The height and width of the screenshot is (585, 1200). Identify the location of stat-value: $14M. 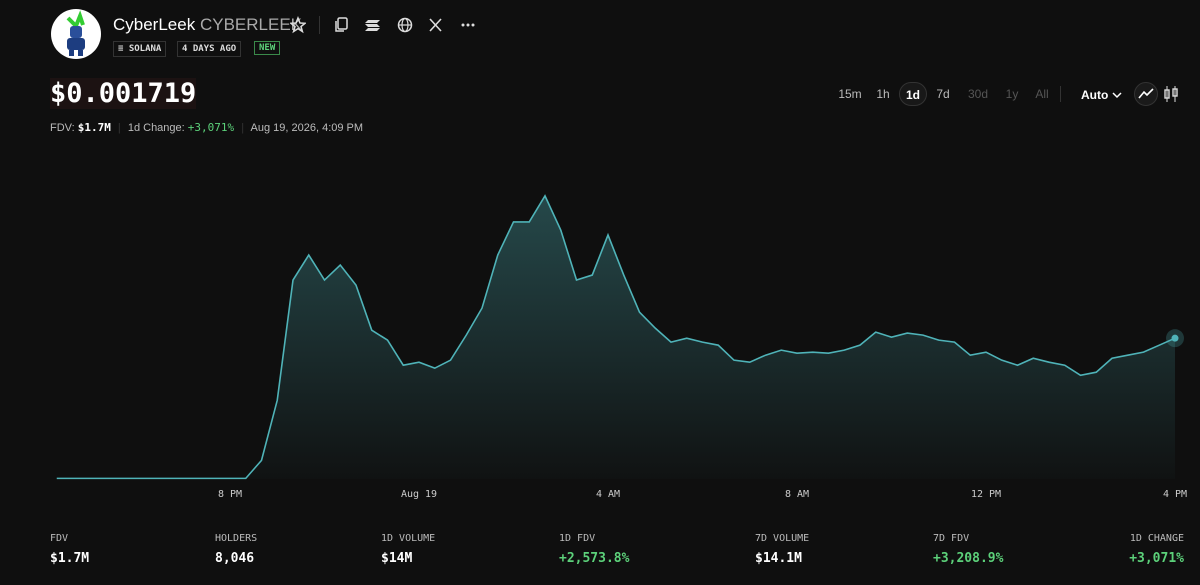
(397, 558).